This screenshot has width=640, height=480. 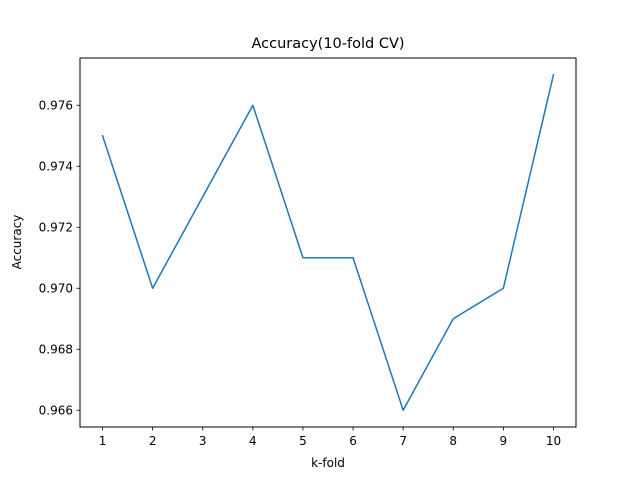 What do you see at coordinates (17, 242) in the screenshot?
I see `y-axis-title: Accuracy` at bounding box center [17, 242].